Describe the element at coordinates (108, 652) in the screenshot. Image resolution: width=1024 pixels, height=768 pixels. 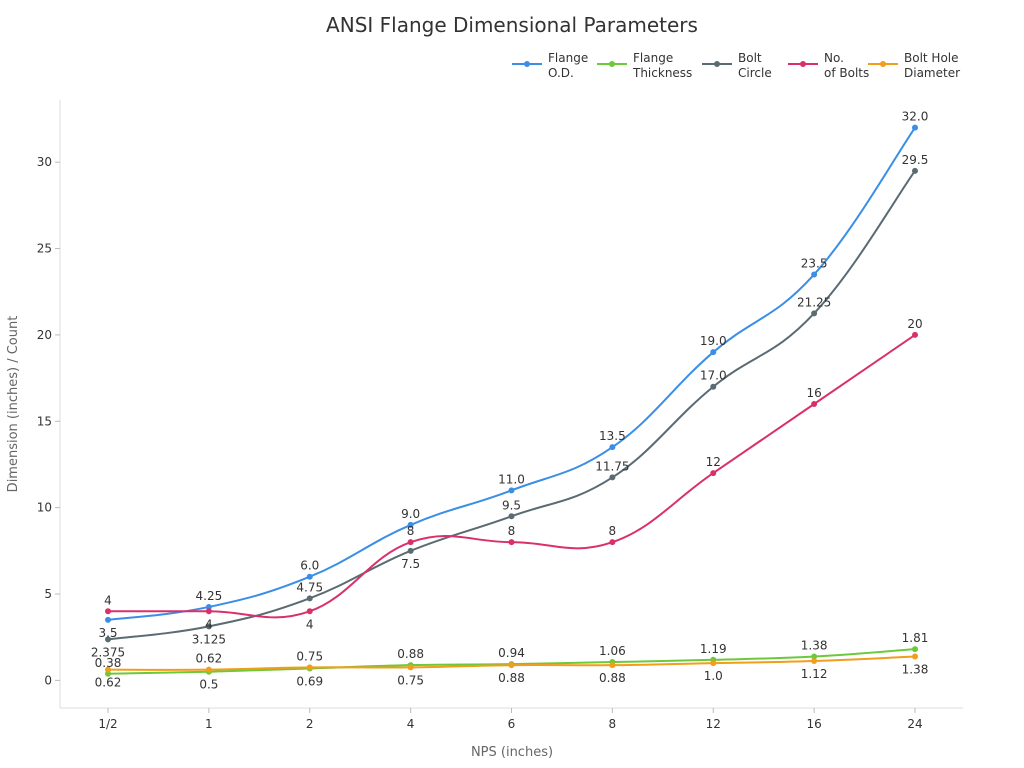
I see `data-label: 2.375` at that location.